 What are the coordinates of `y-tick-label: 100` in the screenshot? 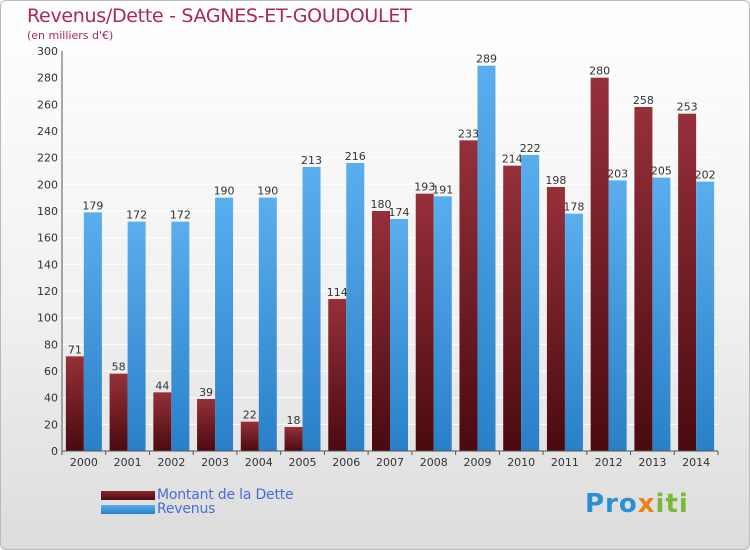 It's located at (47, 318).